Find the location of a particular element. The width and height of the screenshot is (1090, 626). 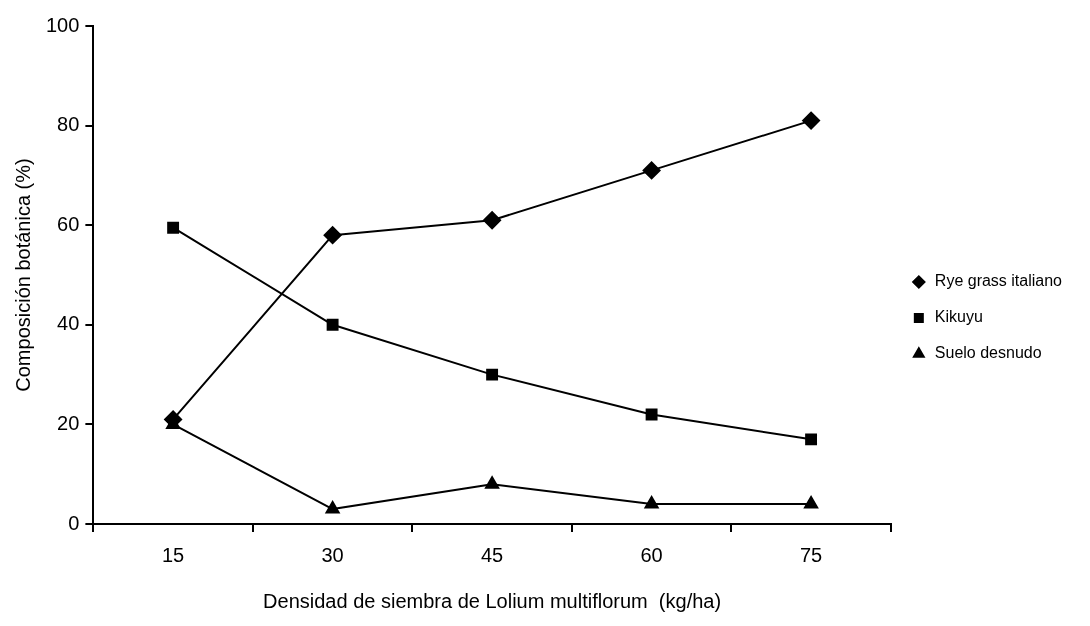

y-tick-label: 0 is located at coordinates (74, 522).